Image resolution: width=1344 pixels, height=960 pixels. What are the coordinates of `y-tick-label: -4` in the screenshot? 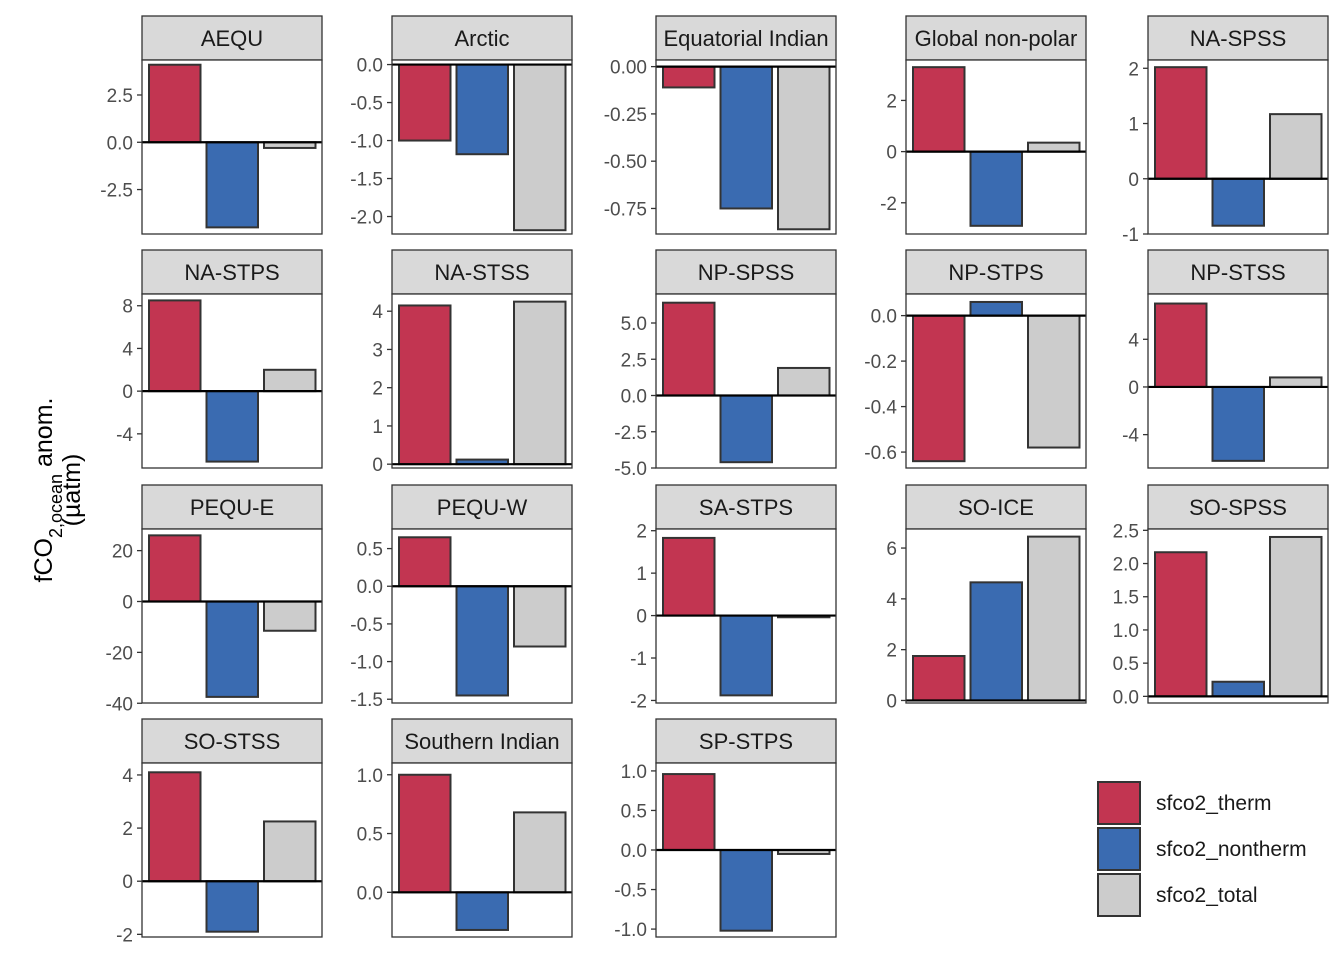 It's located at (124, 435).